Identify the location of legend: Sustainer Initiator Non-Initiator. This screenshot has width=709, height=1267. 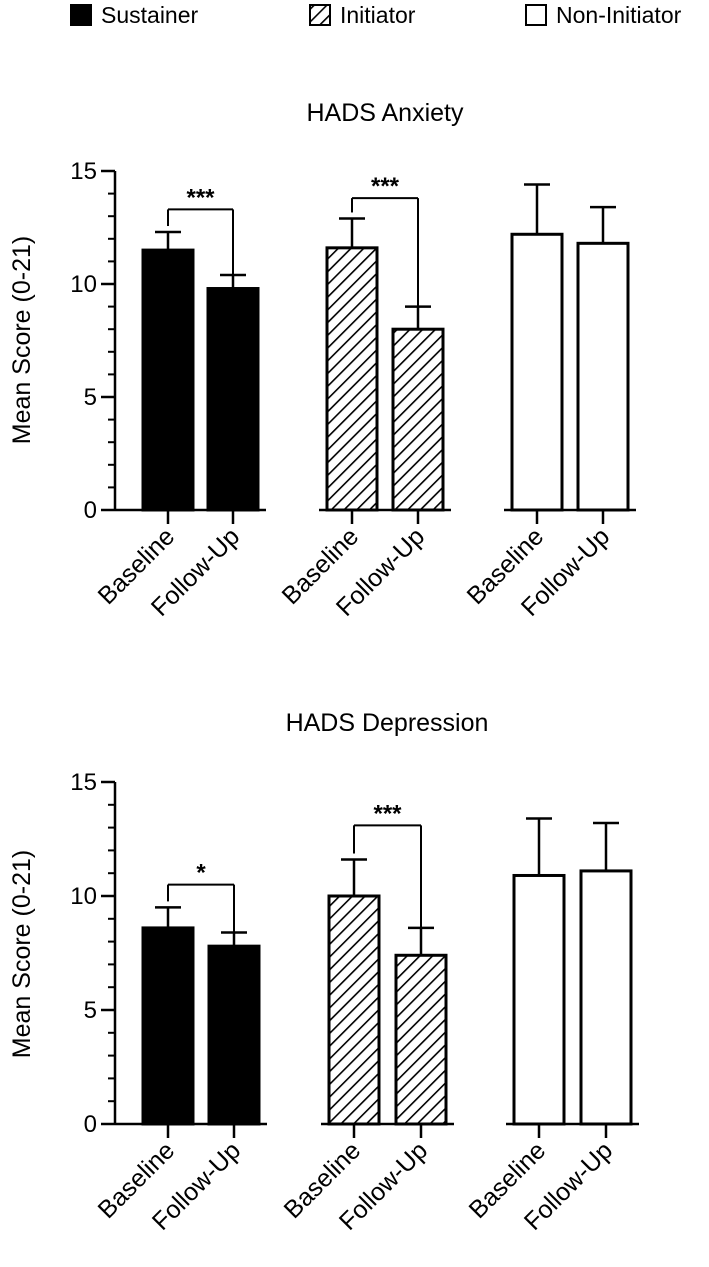
(376, 15).